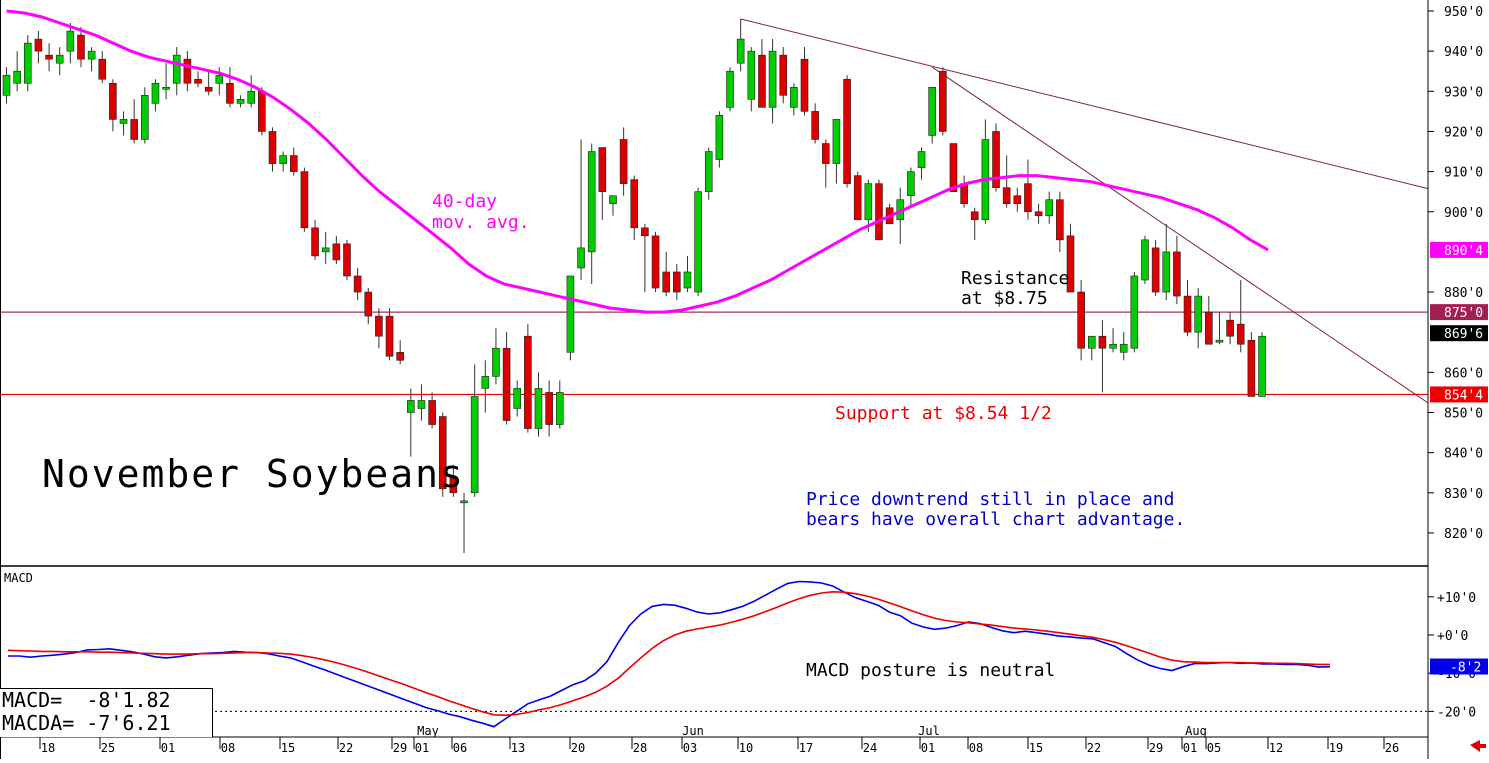 This screenshot has height=763, width=1489. I want to click on macda-readout-row: MACDA= -7'6.21, so click(107, 723).